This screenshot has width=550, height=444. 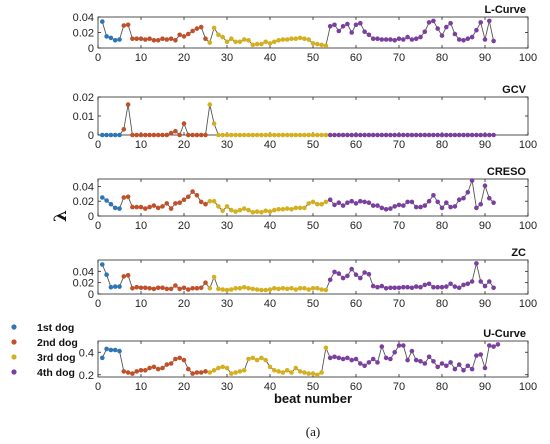 I want to click on plot-frame, so click(x=313, y=116).